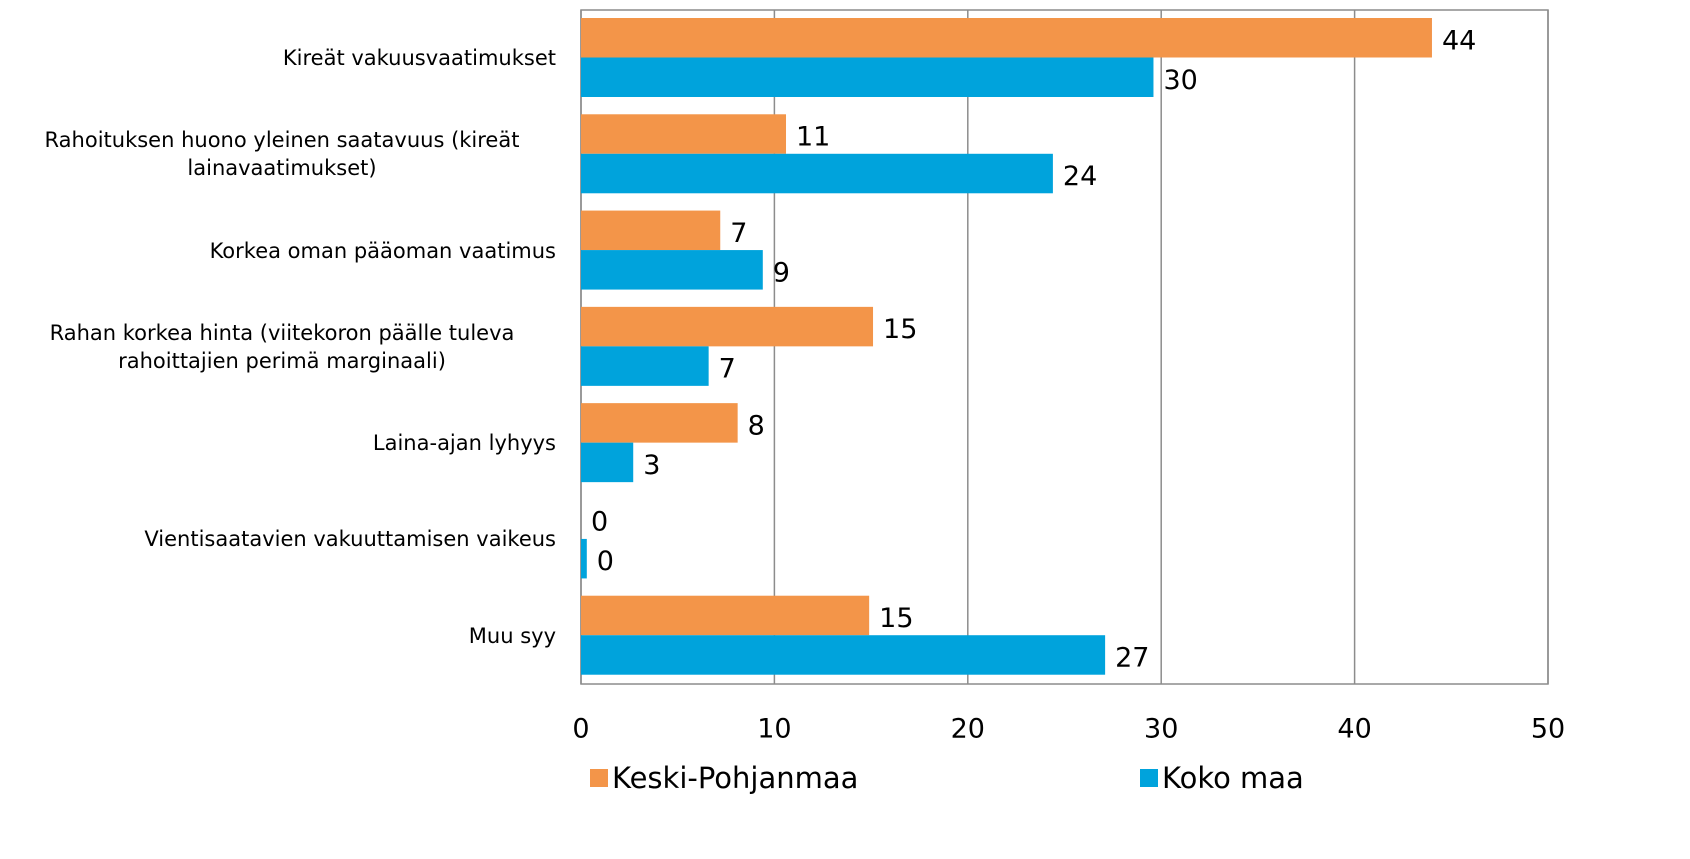 Image resolution: width=1690 pixels, height=859 pixels. I want to click on x-tick-label: 40, so click(1354, 729).